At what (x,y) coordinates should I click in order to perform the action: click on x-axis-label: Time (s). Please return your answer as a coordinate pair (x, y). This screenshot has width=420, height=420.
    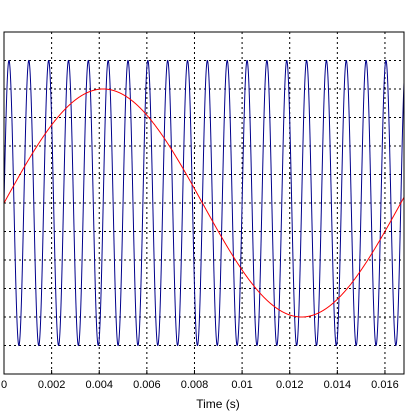
    Looking at the image, I should click on (218, 404).